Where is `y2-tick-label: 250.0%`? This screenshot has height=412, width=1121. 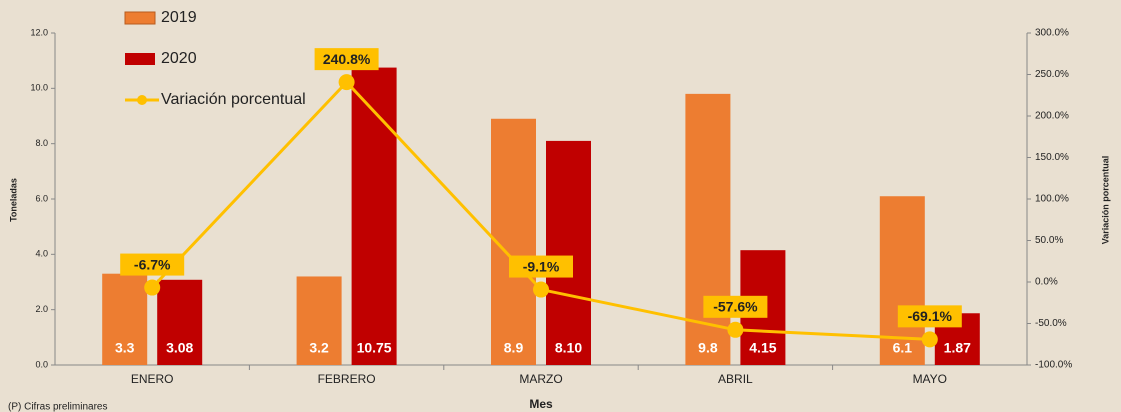
y2-tick-label: 250.0% is located at coordinates (1052, 74).